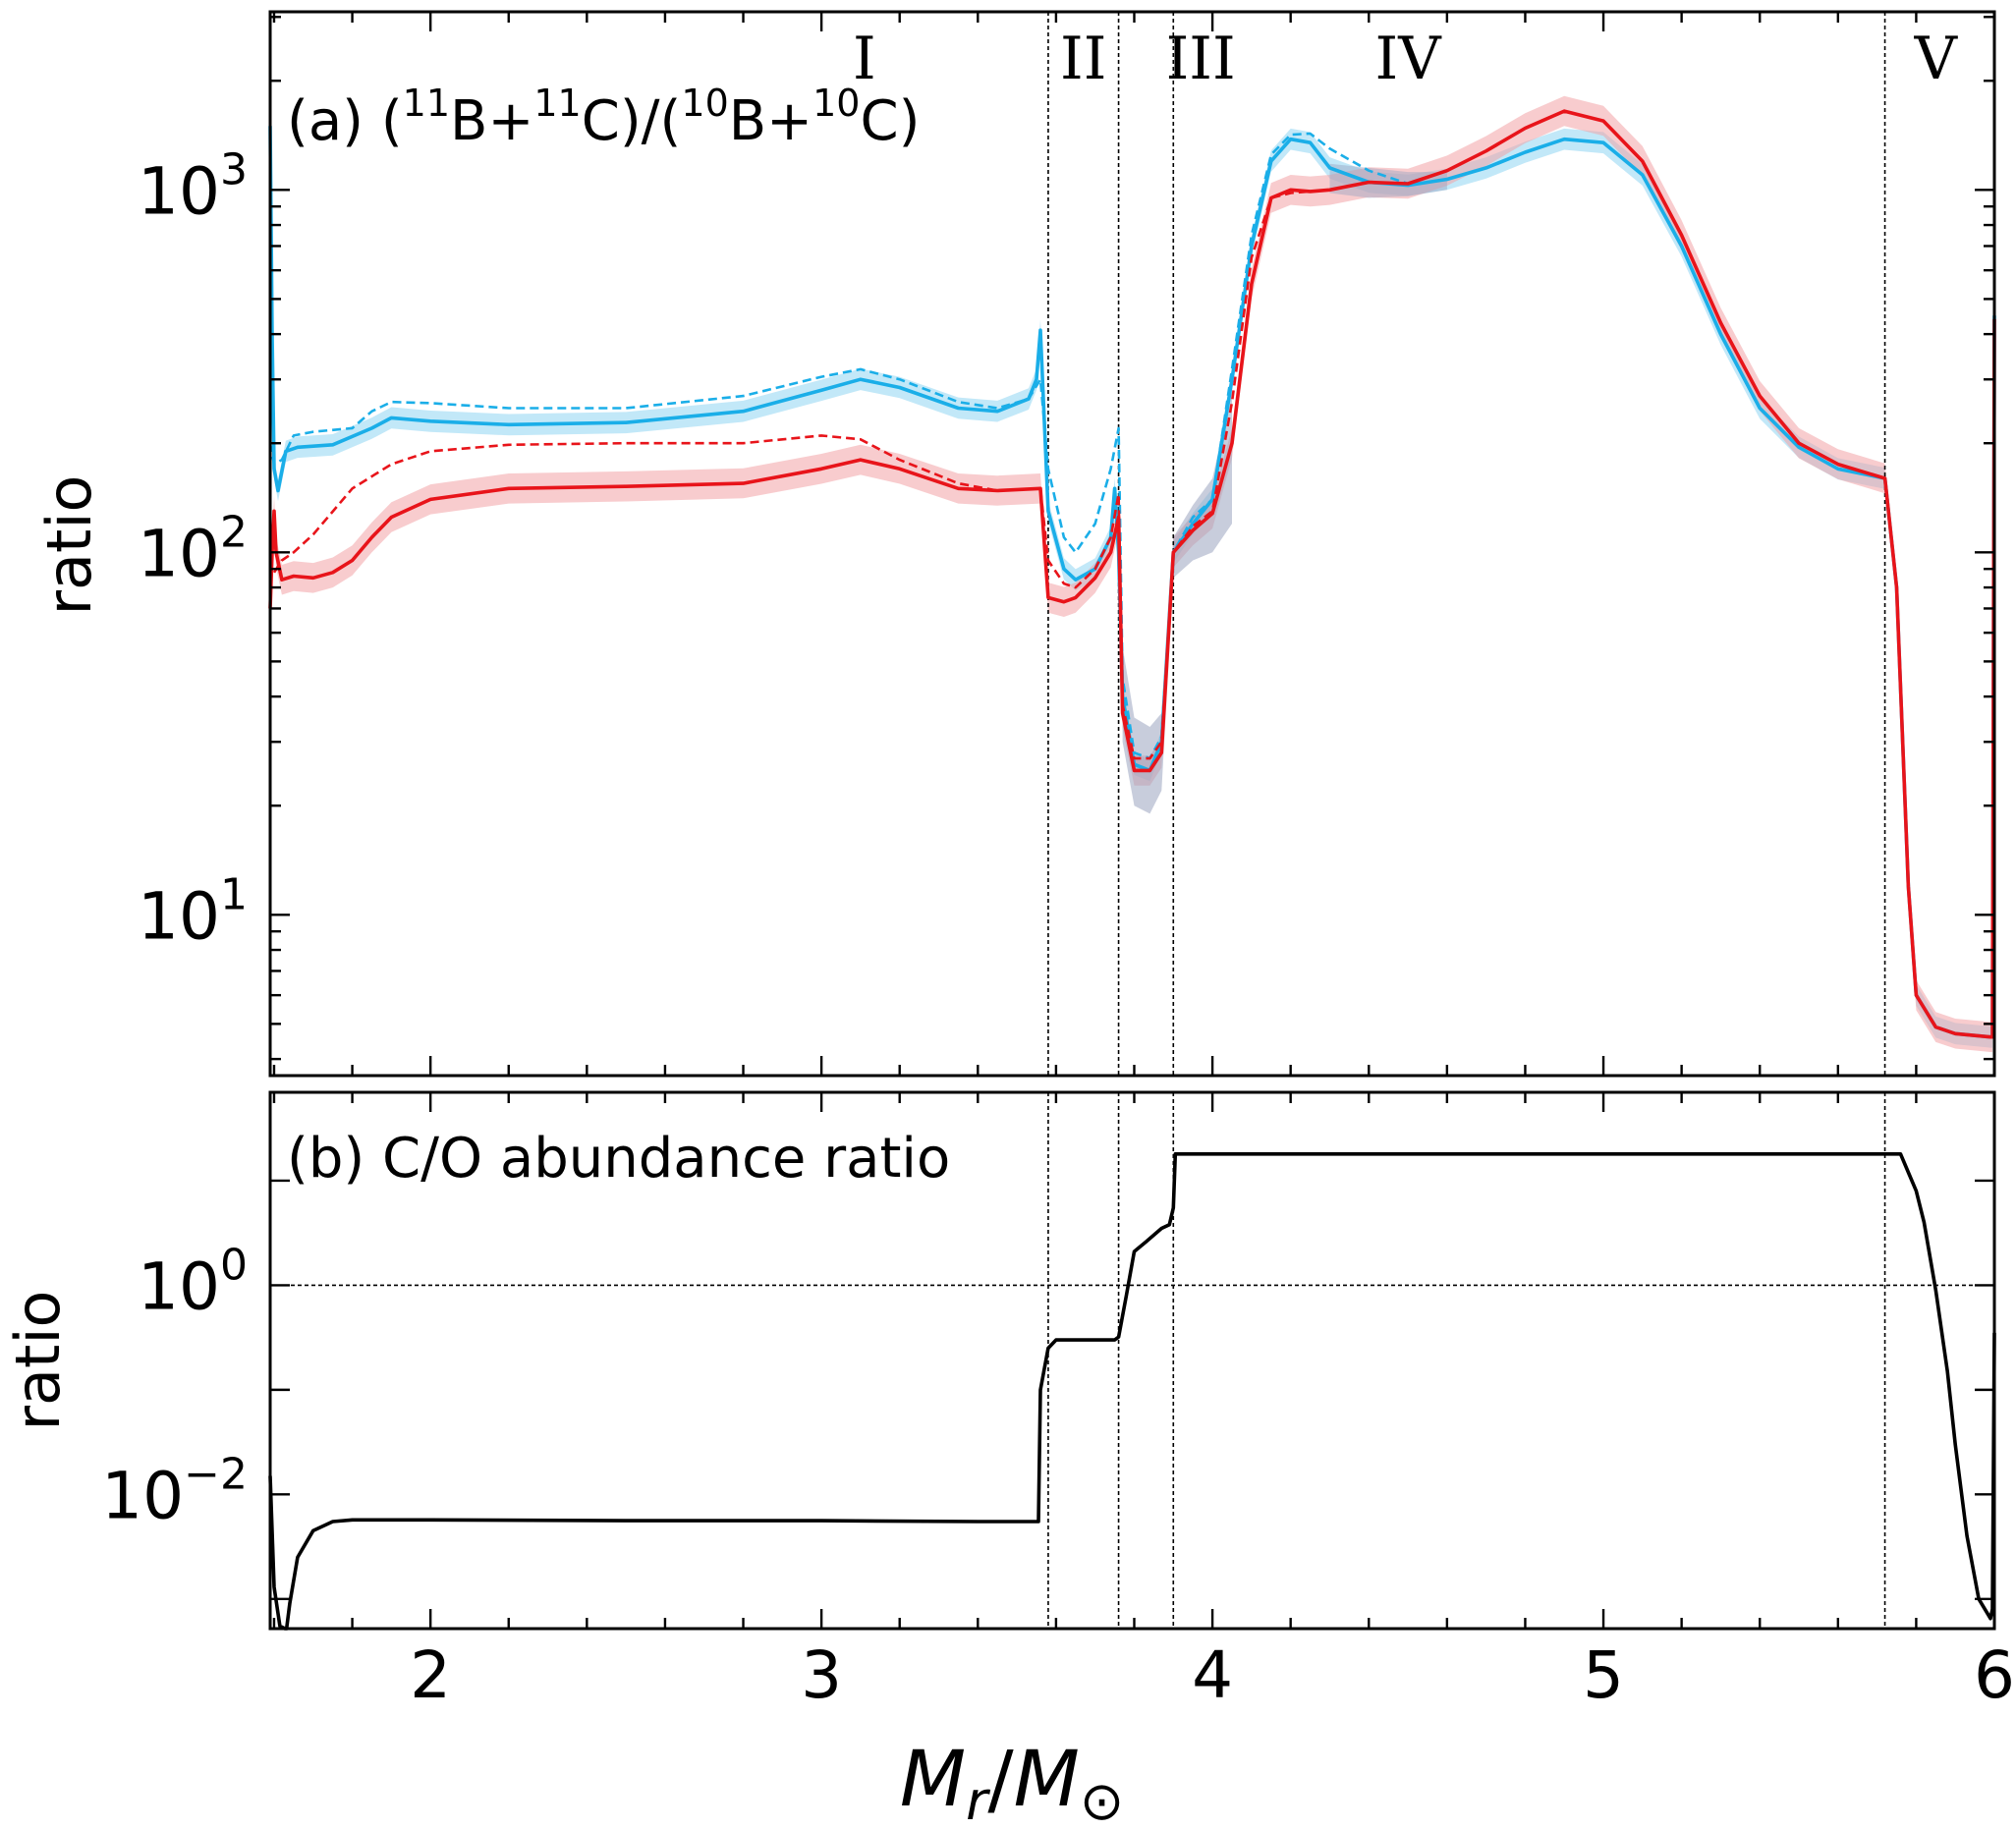 The height and width of the screenshot is (1830, 2016). I want to click on zone-label-II: II, so click(1083, 59).